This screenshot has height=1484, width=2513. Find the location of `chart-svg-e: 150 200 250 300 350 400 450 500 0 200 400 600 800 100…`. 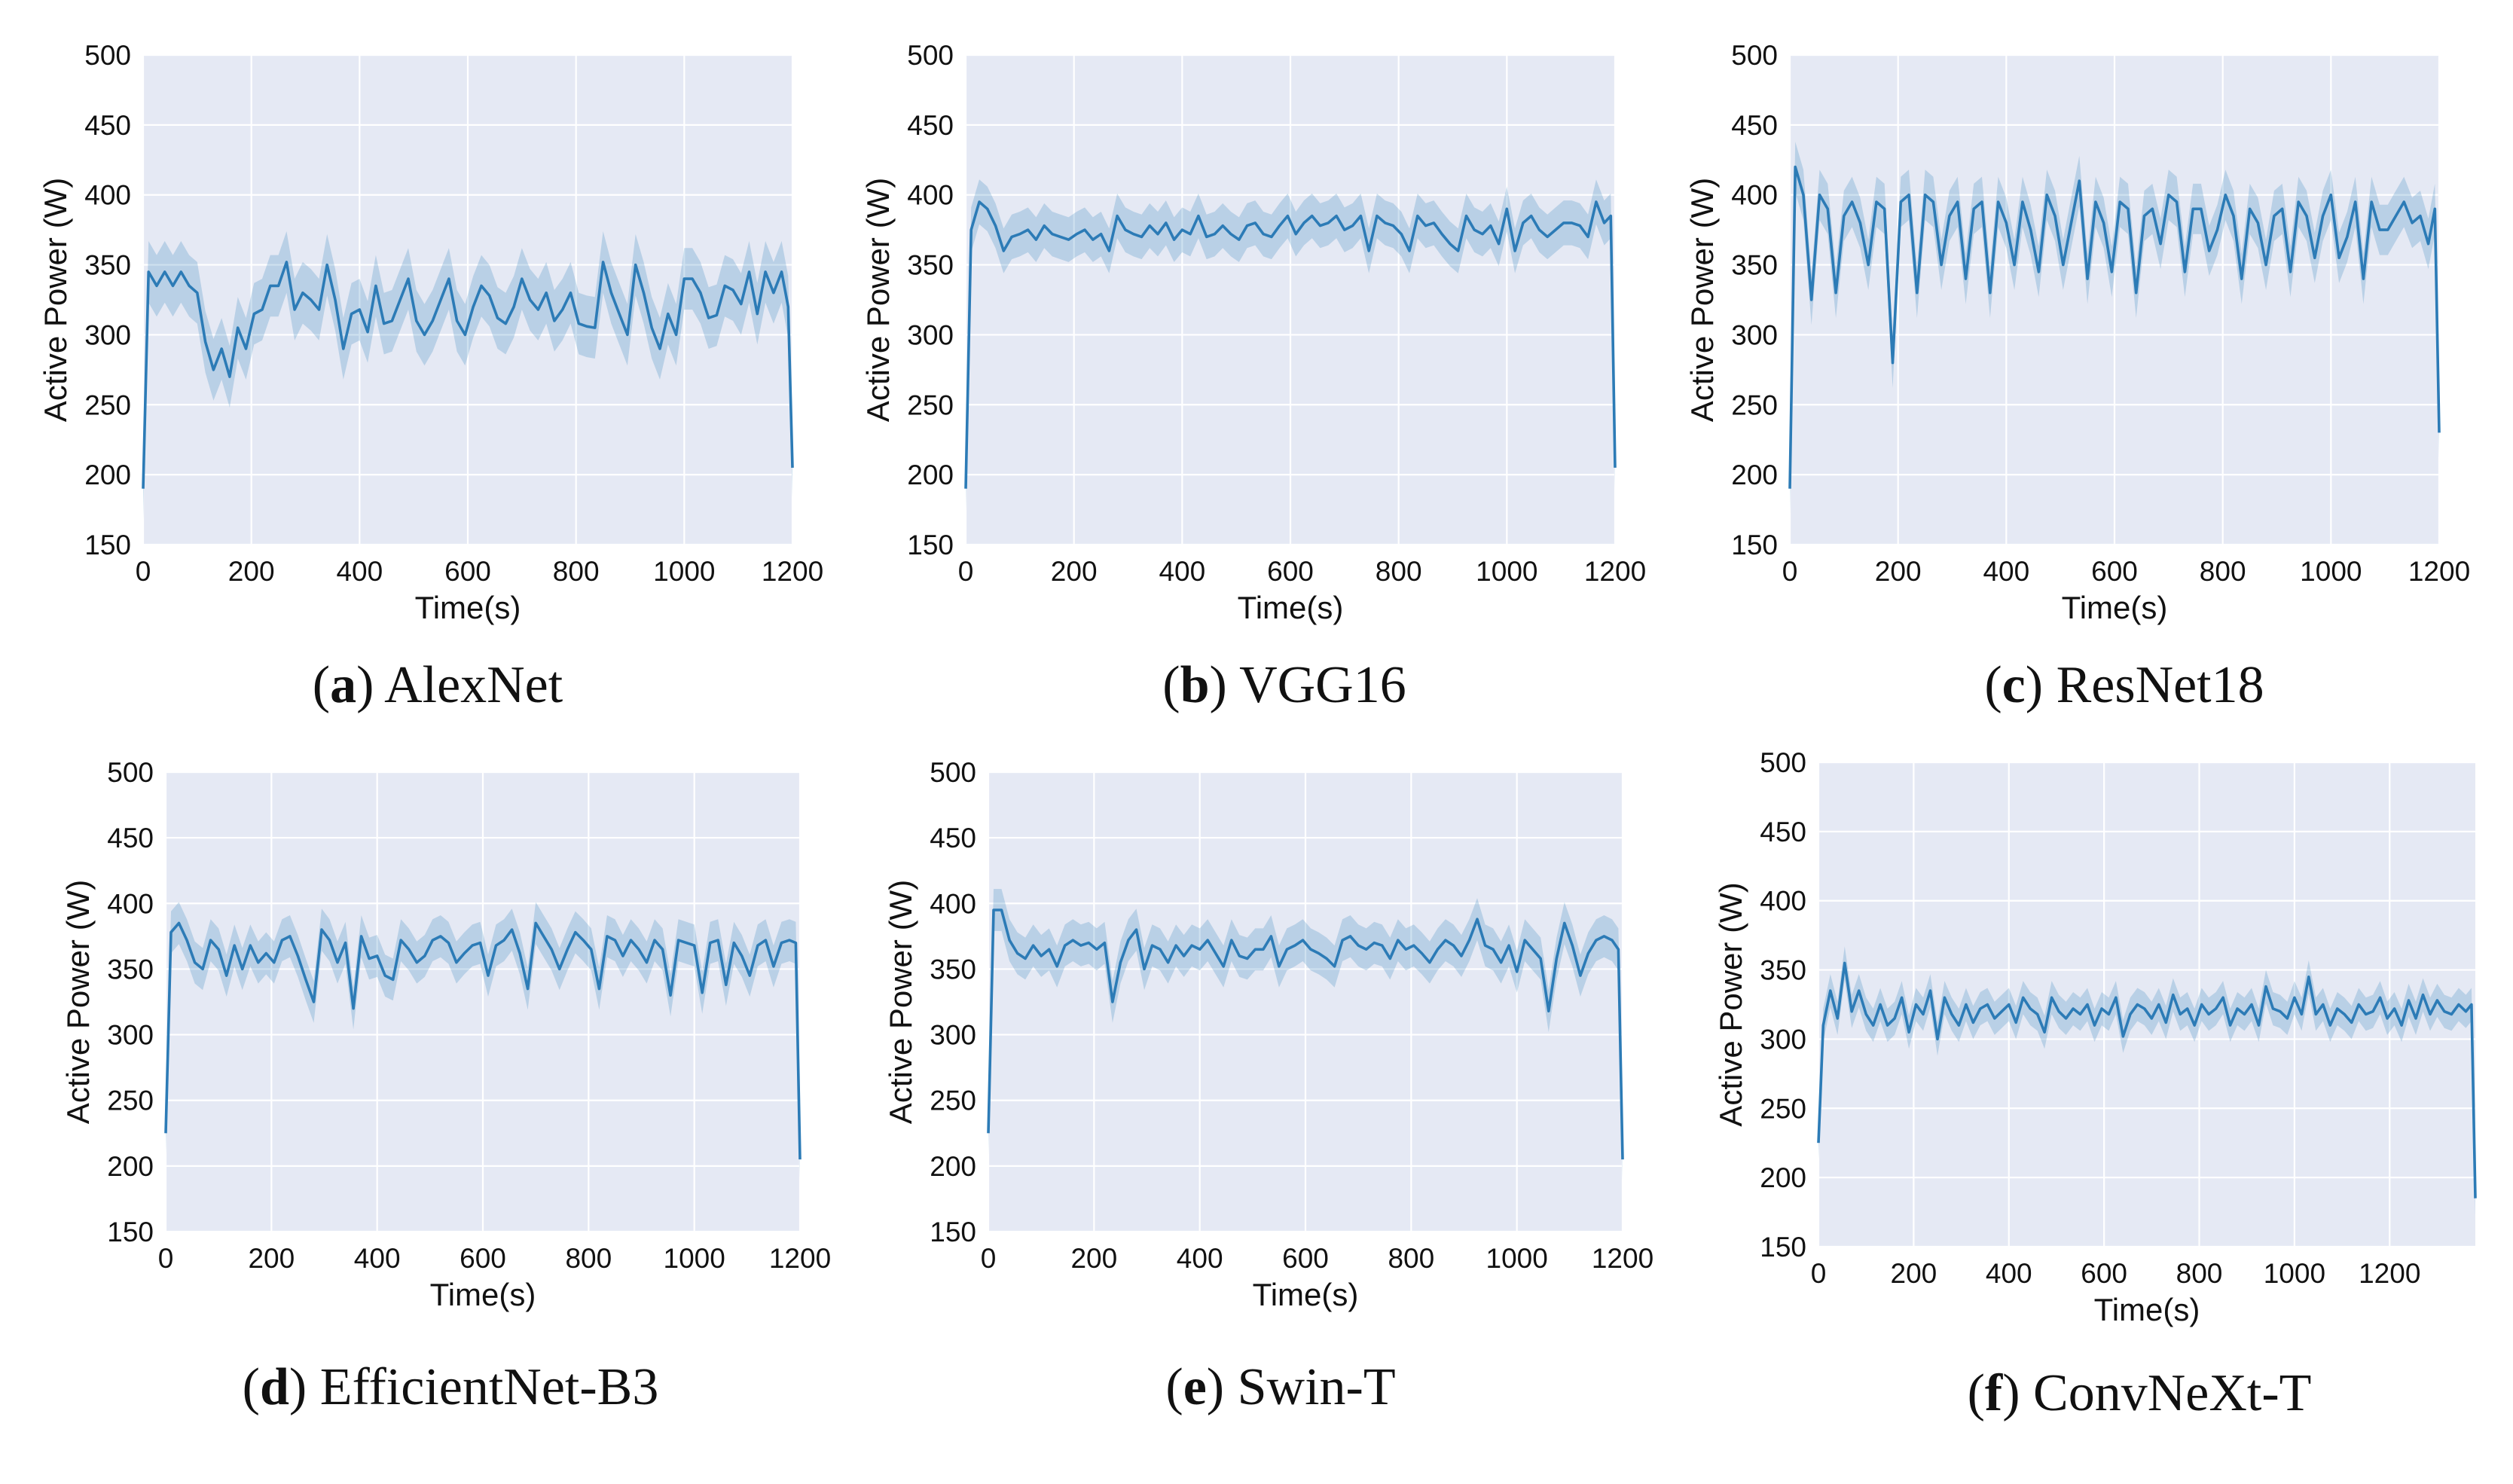

chart-svg-e: 150 200 250 300 350 400 450 500 0 200 400 600 800 100… is located at coordinates (1268, 1034).